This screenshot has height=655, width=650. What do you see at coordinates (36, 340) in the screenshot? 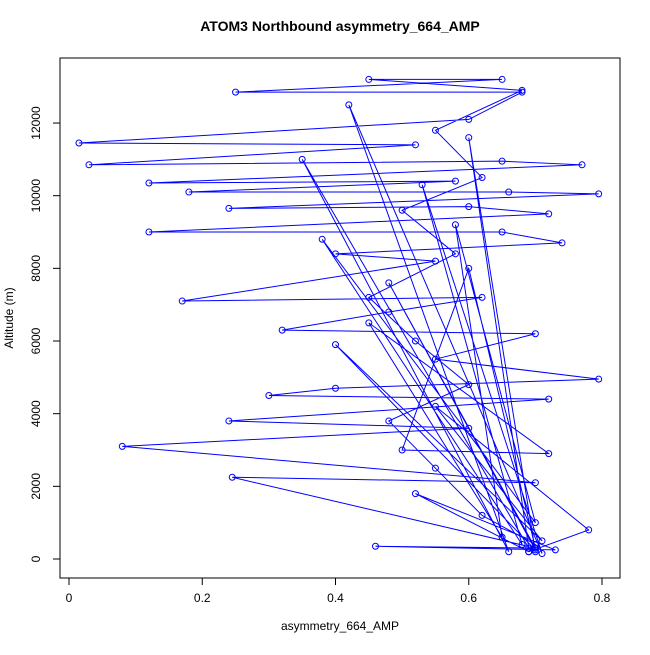
I see `y-tick-label: 6000` at bounding box center [36, 340].